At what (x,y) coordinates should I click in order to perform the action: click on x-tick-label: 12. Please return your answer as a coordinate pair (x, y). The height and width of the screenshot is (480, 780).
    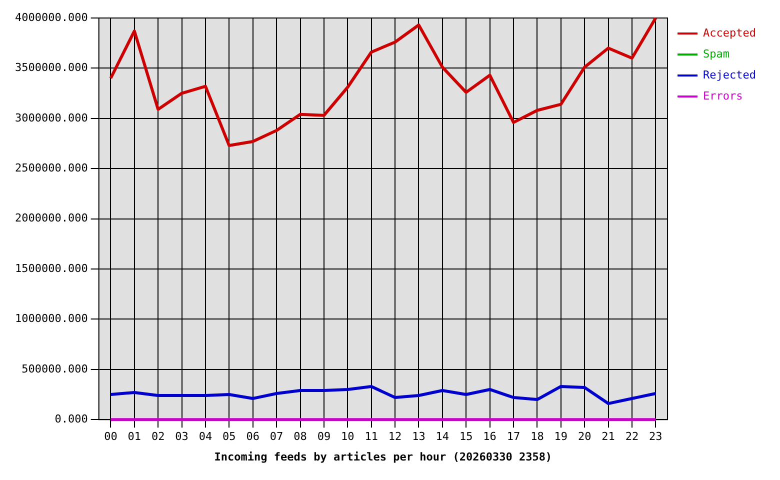
    Looking at the image, I should click on (395, 437).